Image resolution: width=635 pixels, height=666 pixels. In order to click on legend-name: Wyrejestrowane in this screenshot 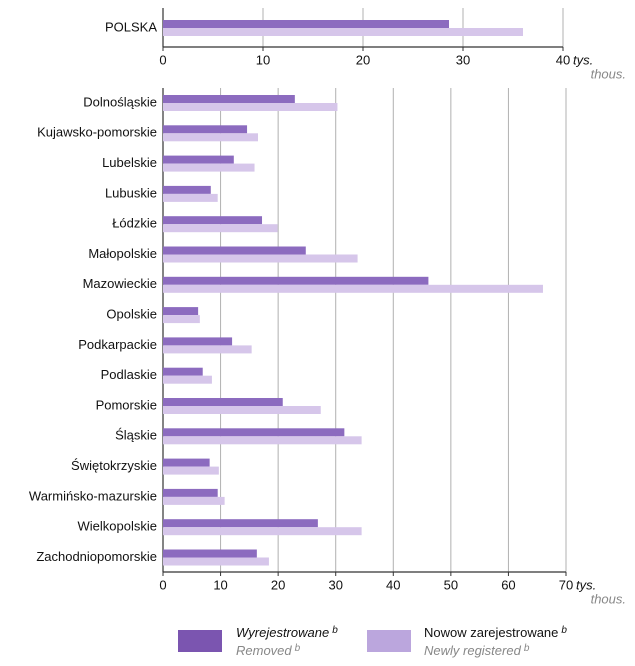, I will do `click(282, 632)`.